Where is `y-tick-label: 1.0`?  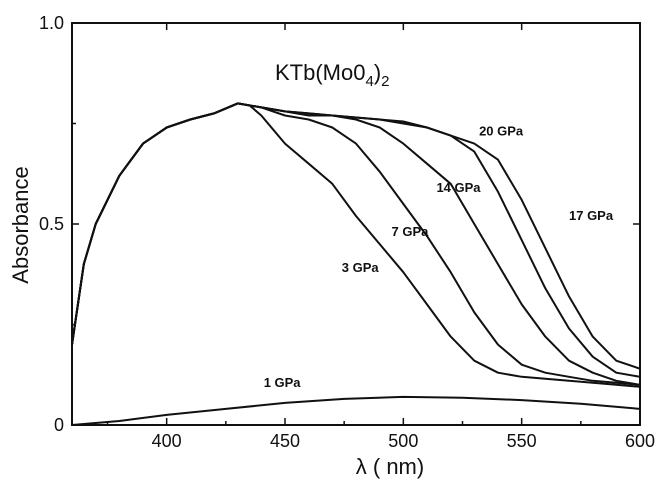 y-tick-label: 1.0 is located at coordinates (51, 23).